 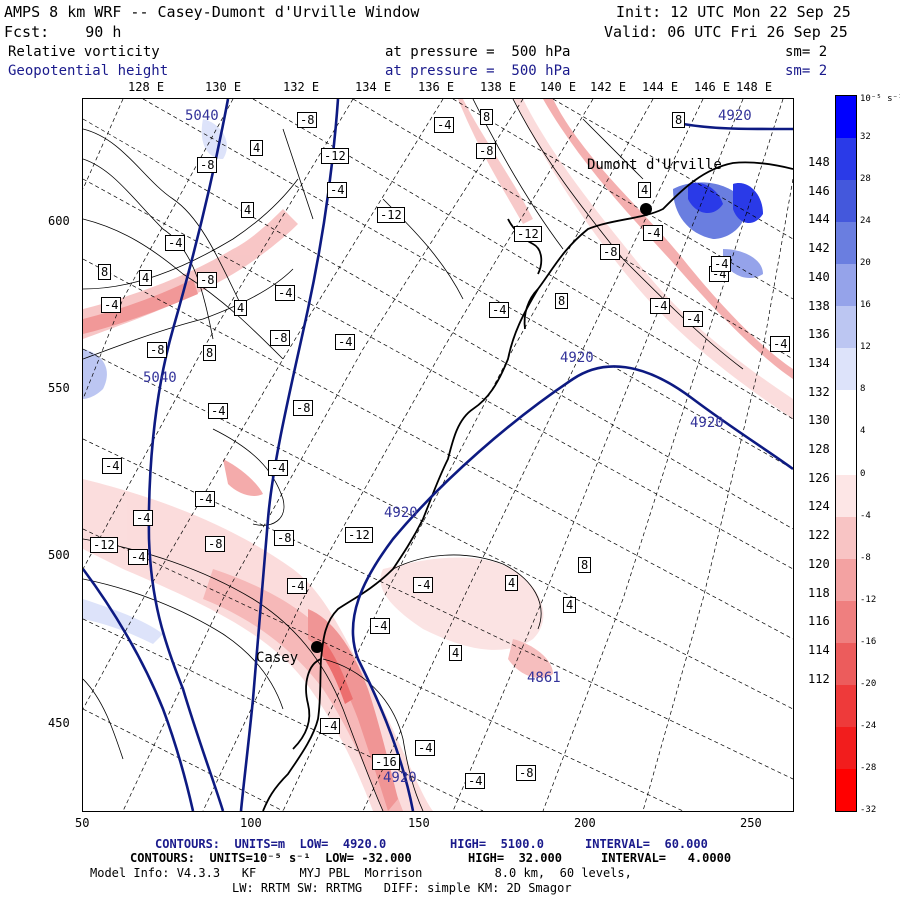 I want to click on footer-vort-interval: INTERVAL= 4.0000, so click(x=666, y=858).